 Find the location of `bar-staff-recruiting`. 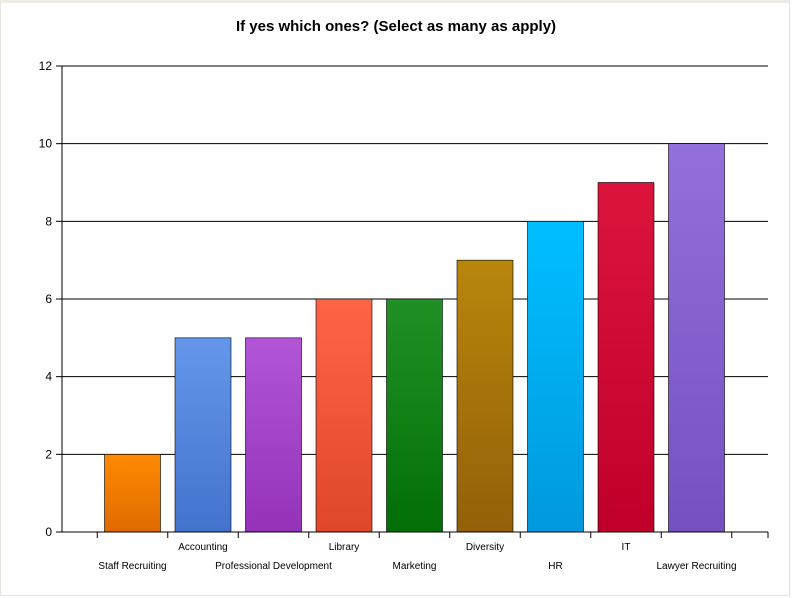

bar-staff-recruiting is located at coordinates (132, 493).